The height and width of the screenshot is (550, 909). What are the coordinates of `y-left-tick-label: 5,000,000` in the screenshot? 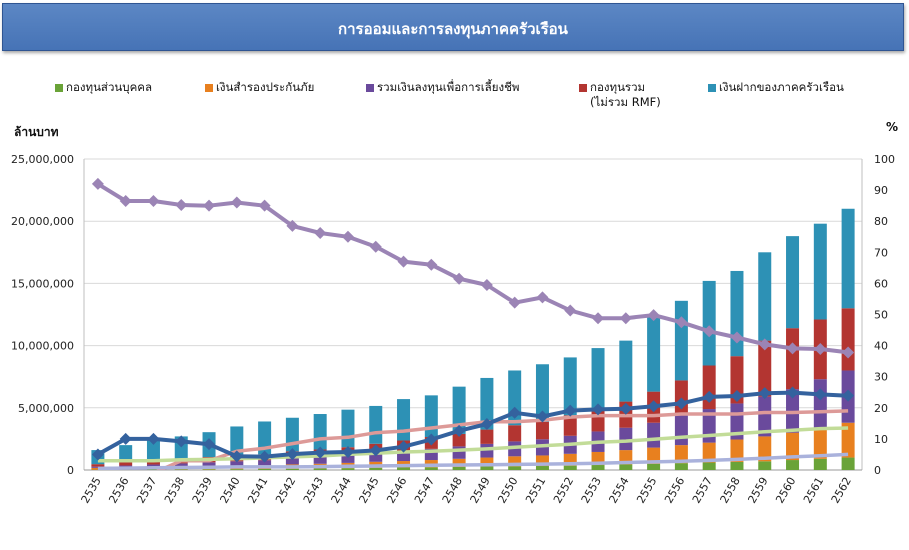 It's located at (46, 408).